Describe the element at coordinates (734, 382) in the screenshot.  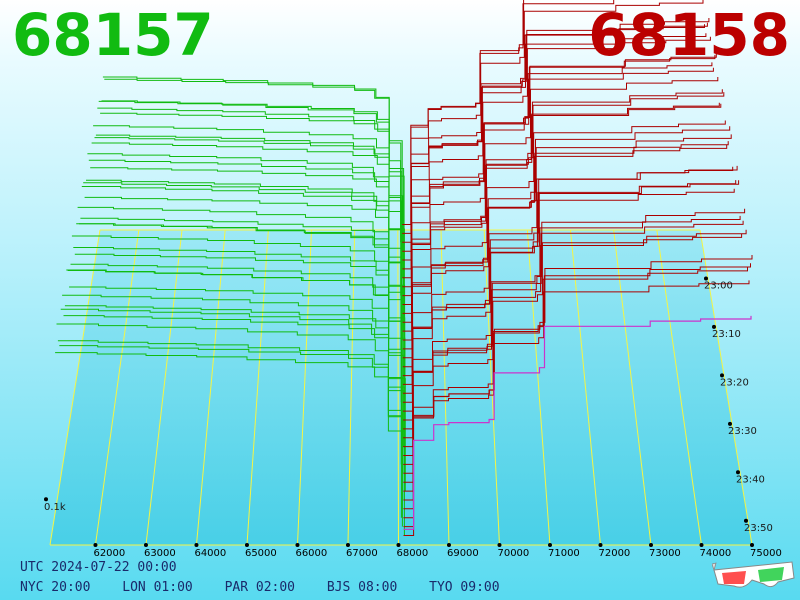
I see `time-tick-label-2: 23:20` at that location.